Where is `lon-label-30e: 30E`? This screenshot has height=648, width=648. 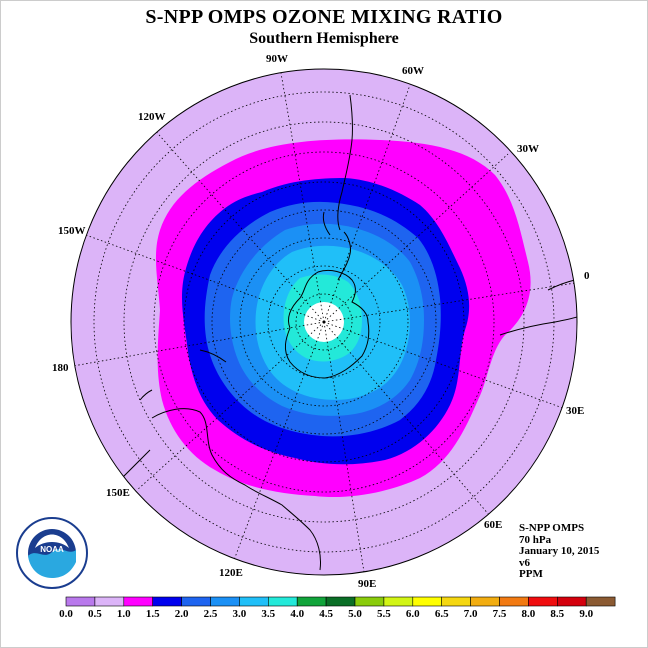 lon-label-30e: 30E is located at coordinates (575, 411).